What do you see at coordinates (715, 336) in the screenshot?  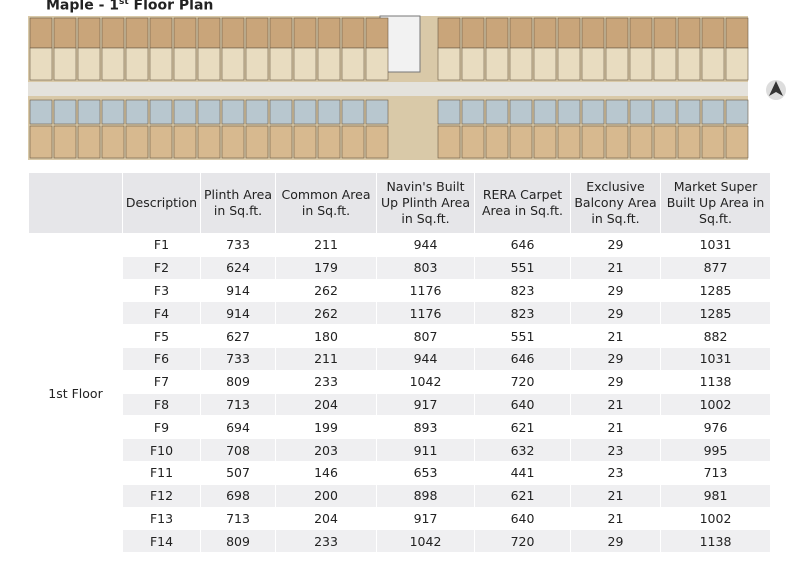 I see `value-cell: 882` at bounding box center [715, 336].